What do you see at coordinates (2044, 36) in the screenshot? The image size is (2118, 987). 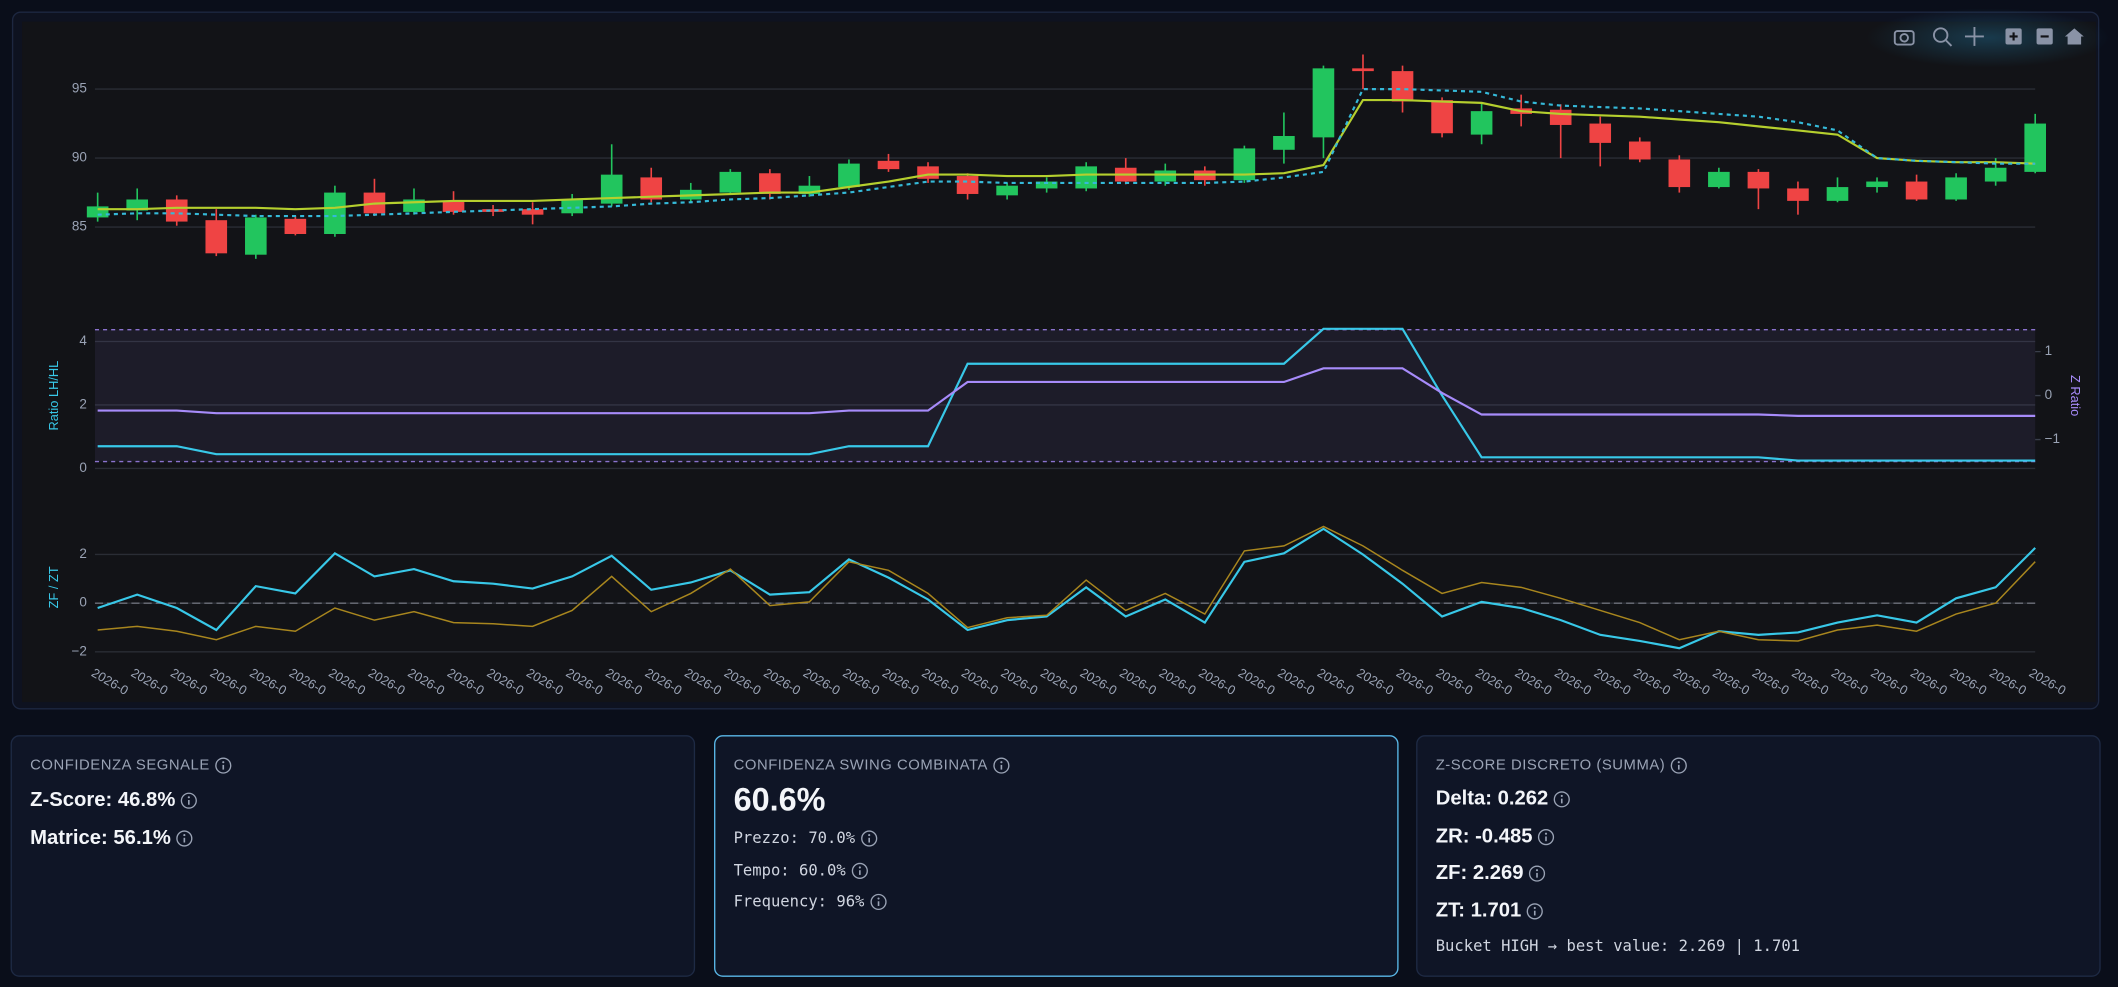 I see `zoom-out-button` at bounding box center [2044, 36].